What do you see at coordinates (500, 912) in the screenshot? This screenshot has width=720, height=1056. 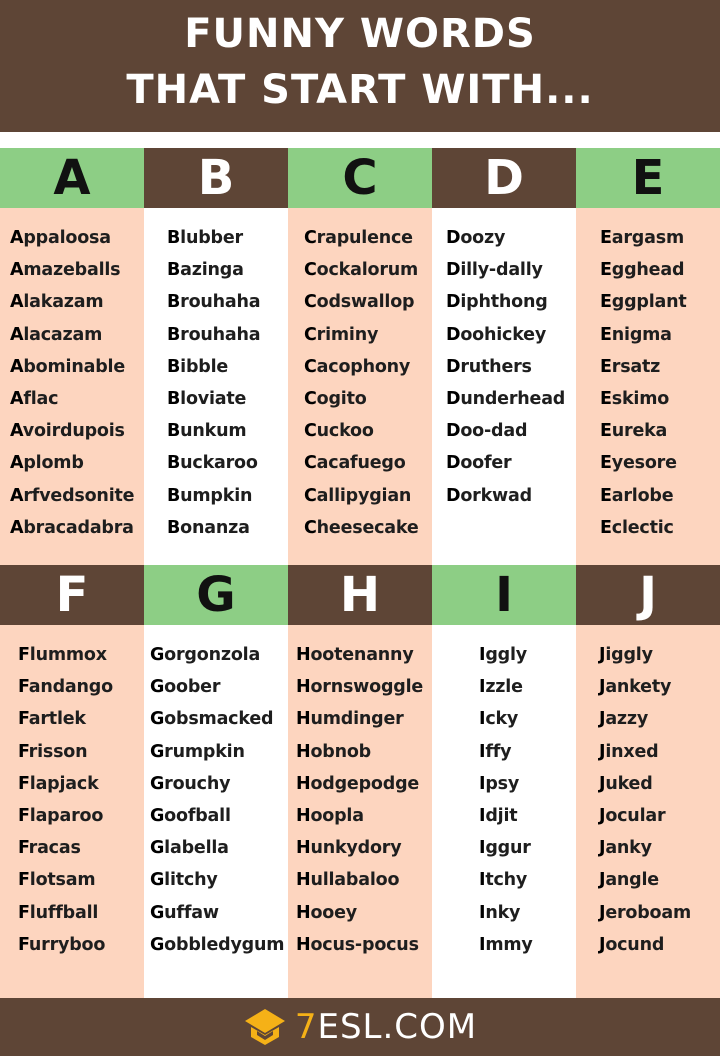 I see `word-item: Inky` at bounding box center [500, 912].